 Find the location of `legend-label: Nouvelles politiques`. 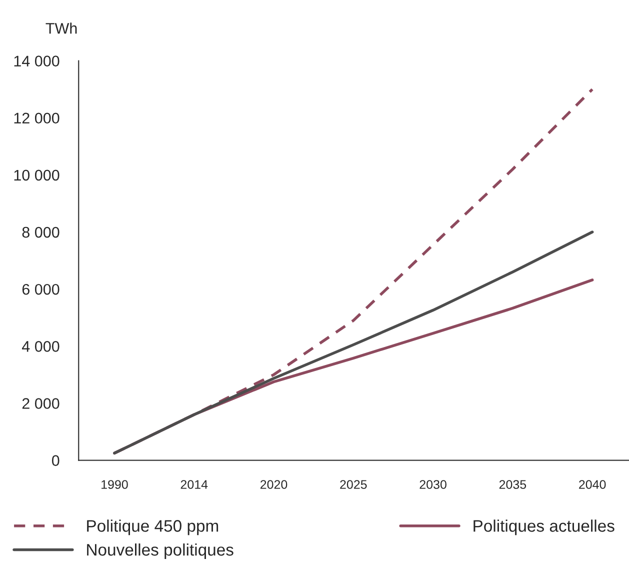

legend-label: Nouvelles politiques is located at coordinates (160, 551).